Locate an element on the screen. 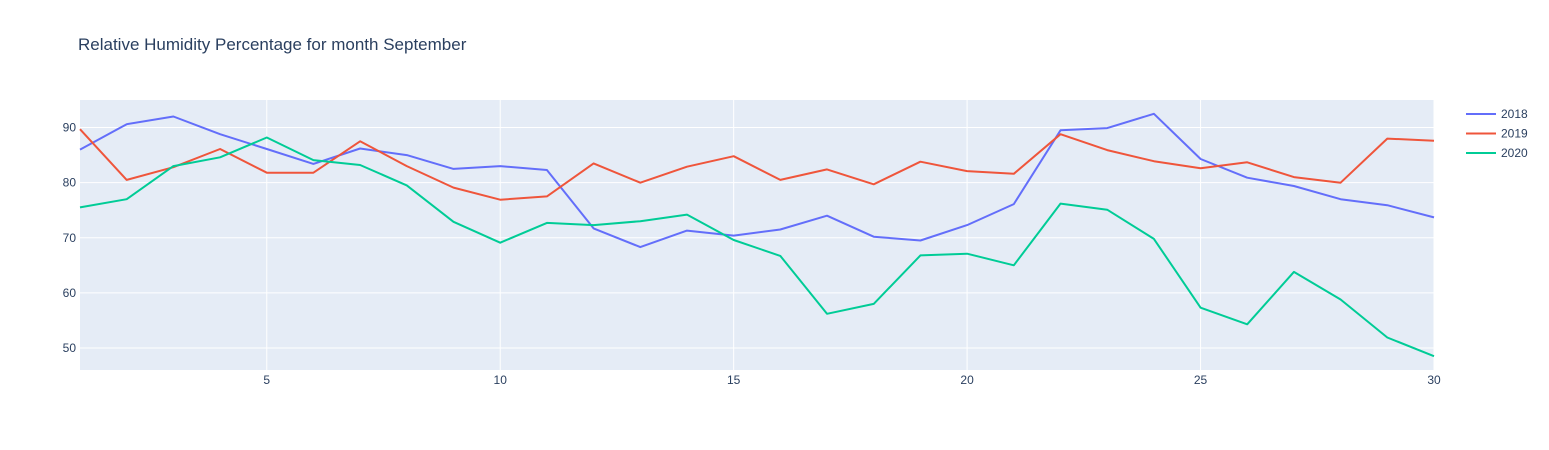 This screenshot has width=1549, height=450. legend-label: 2018 is located at coordinates (1514, 114).